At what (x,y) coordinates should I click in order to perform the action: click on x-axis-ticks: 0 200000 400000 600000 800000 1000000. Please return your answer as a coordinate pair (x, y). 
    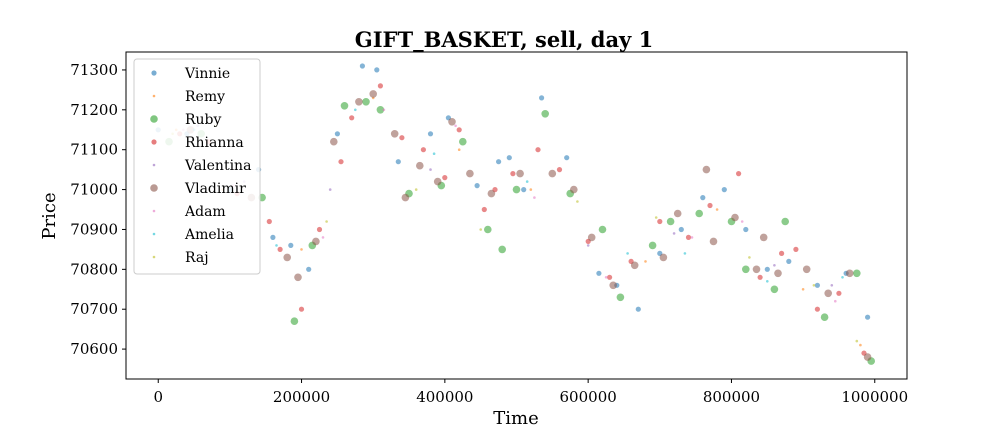
    Looking at the image, I should click on (530, 392).